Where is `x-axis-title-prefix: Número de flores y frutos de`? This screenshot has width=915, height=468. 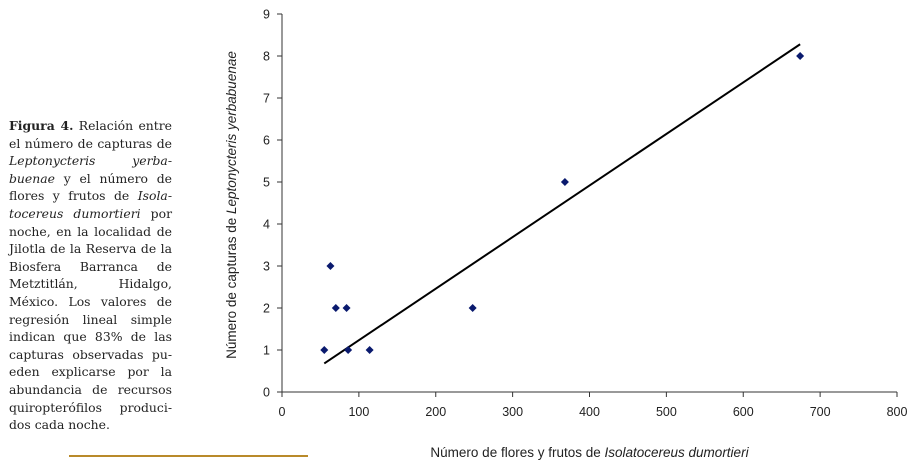
x-axis-title-prefix: Número de flores y frutos de is located at coordinates (517, 452).